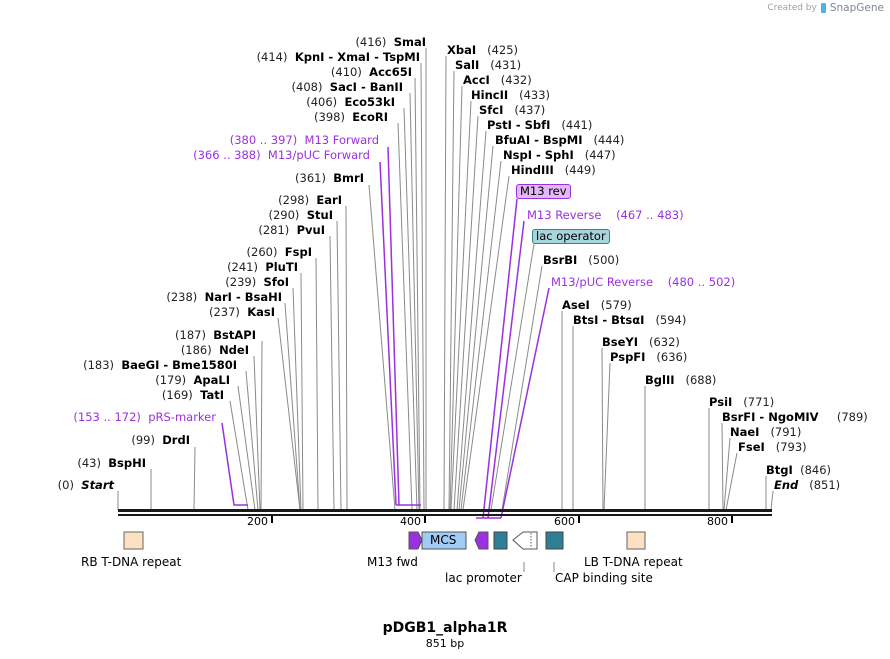 Image resolution: width=890 pixels, height=659 pixels. Describe the element at coordinates (445, 512) in the screenshot. I see `backbone` at that location.